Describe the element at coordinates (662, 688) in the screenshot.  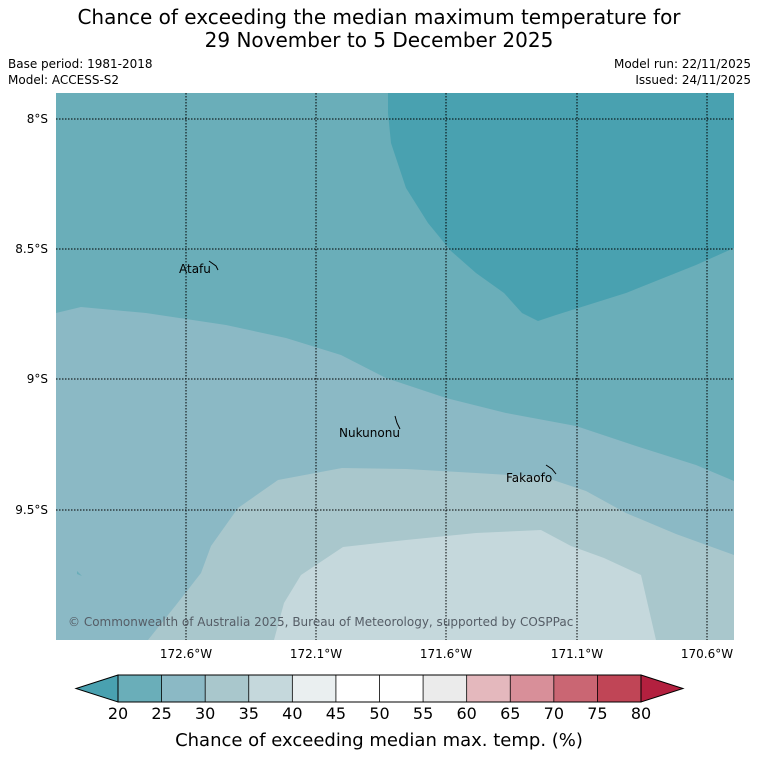
I see `colorbar-extend-above` at that location.